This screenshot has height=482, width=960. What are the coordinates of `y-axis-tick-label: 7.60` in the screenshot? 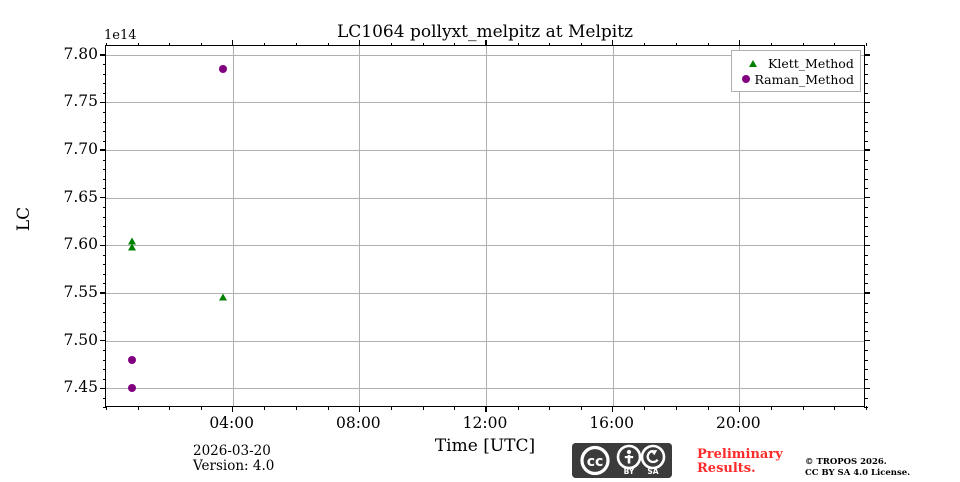 It's located at (80, 244).